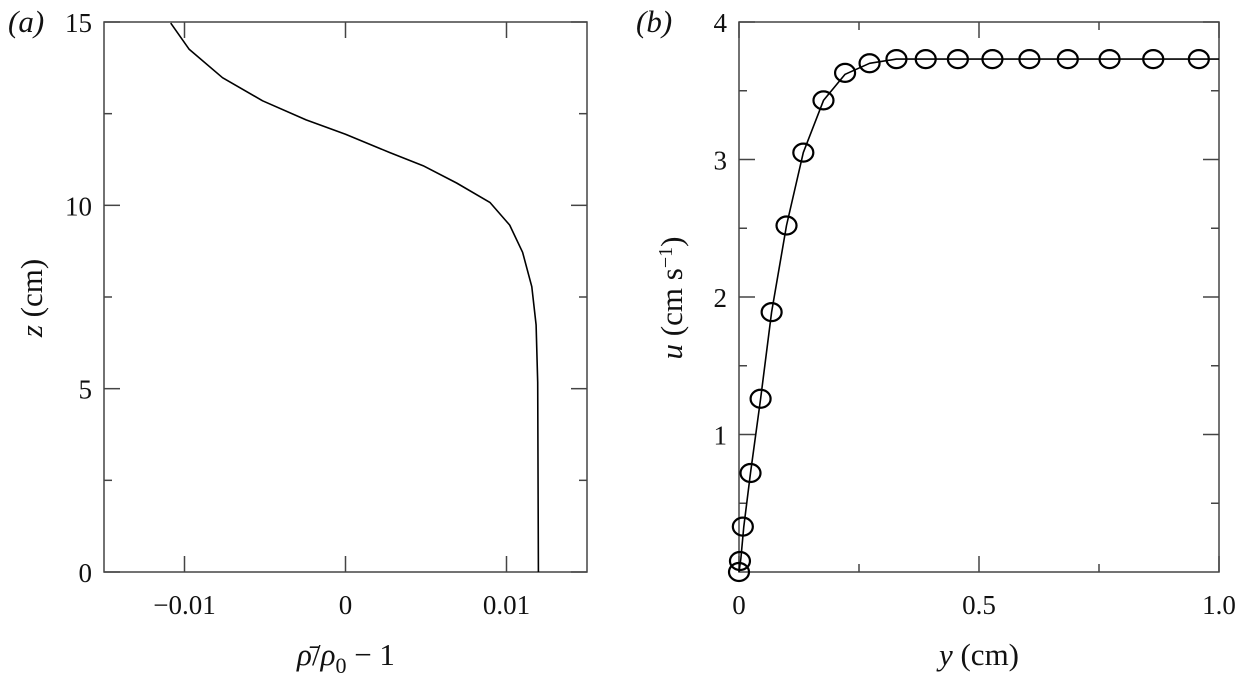  What do you see at coordinates (31, 298) in the screenshot?
I see `panel-a-ylabel: z (cm)` at bounding box center [31, 298].